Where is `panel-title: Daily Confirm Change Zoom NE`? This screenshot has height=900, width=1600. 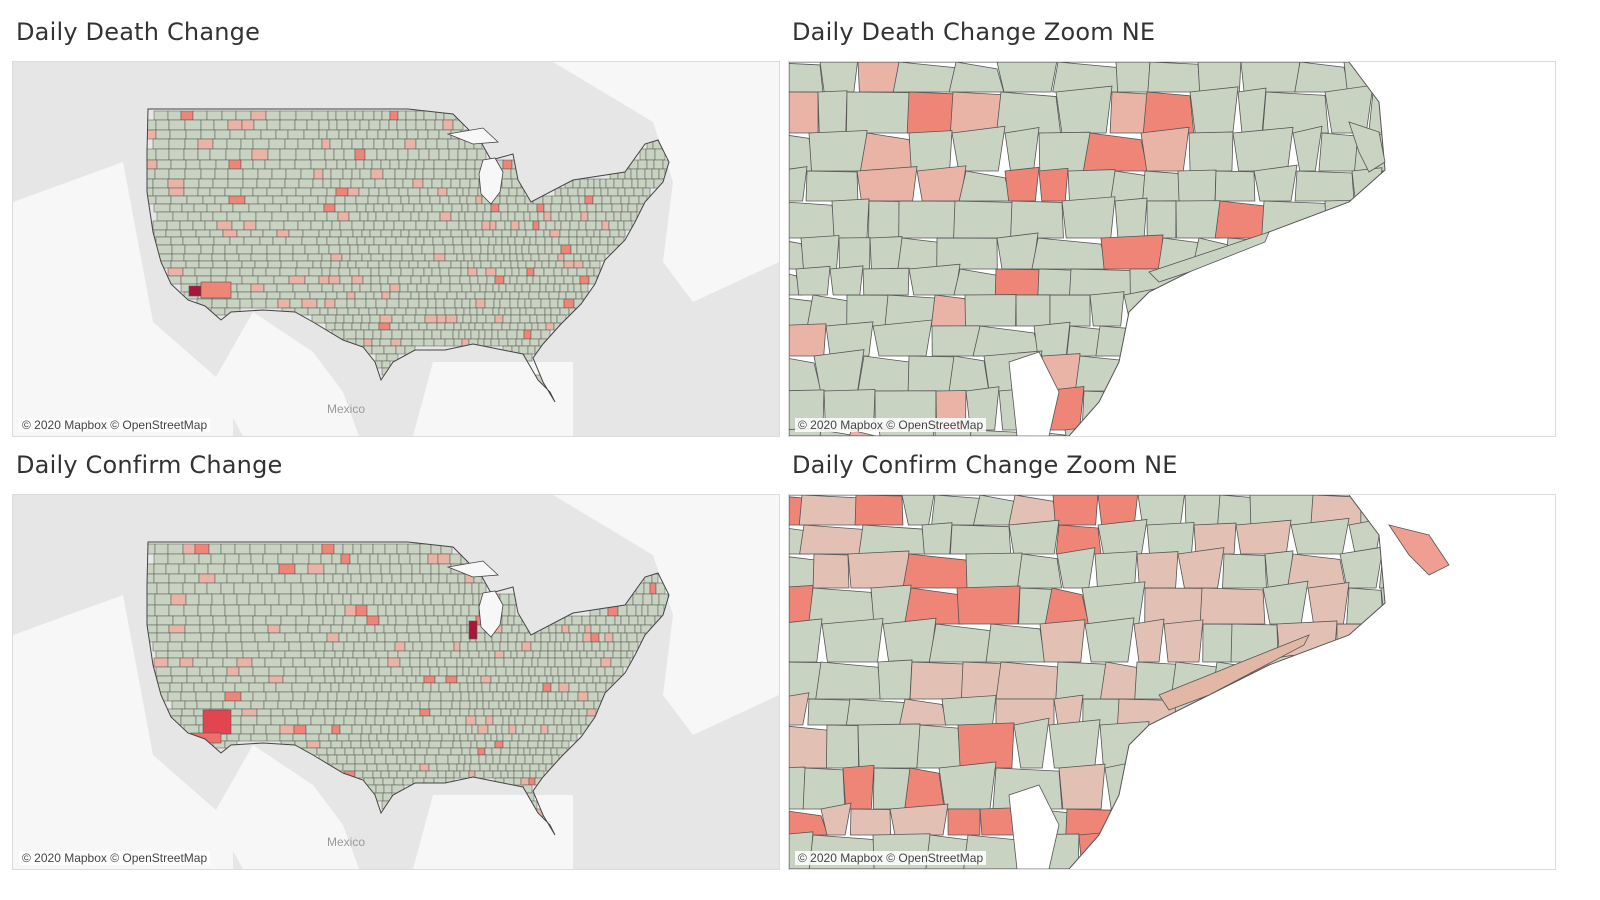
panel-title: Daily Confirm Change Zoom NE is located at coordinates (985, 465).